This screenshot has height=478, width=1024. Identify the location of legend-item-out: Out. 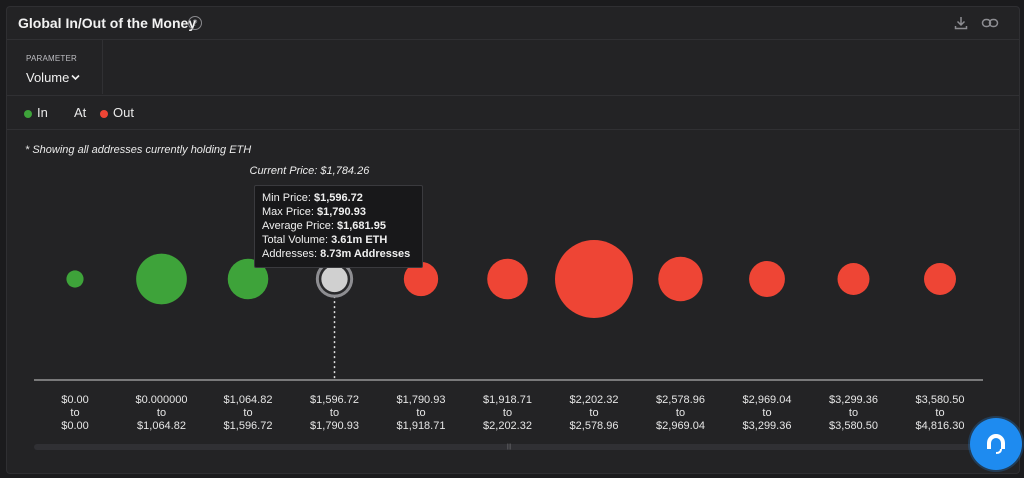
(123, 112).